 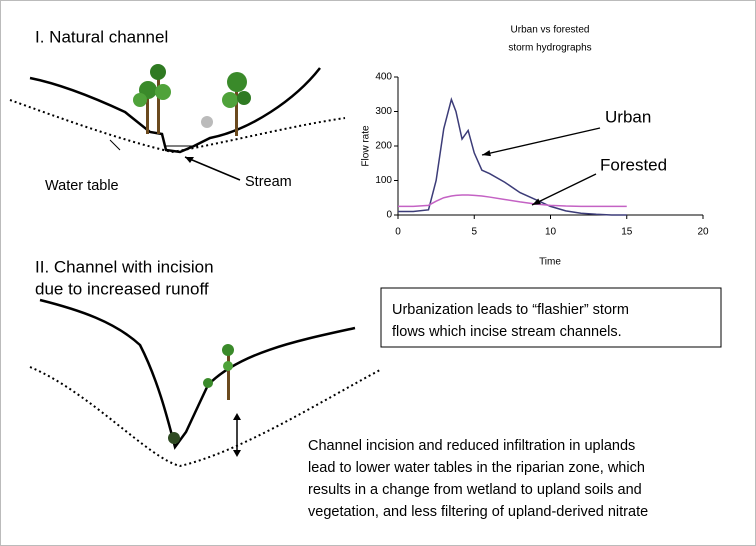 I want to click on chart-title: Urban vs forested, so click(x=550, y=30).